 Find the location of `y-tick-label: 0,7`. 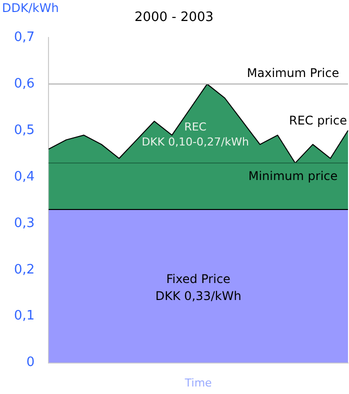

y-tick-label: 0,7 is located at coordinates (24, 37).